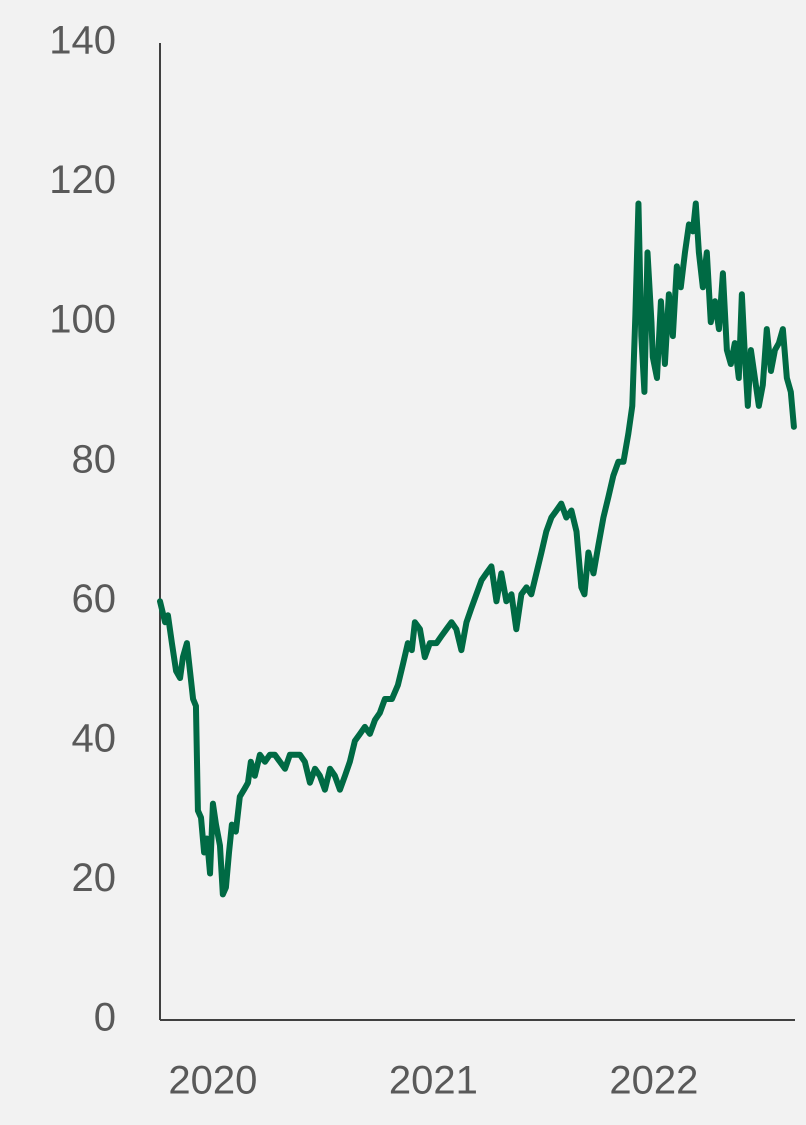 The height and width of the screenshot is (1125, 806). I want to click on x-tick-label: 2021, so click(433, 1081).